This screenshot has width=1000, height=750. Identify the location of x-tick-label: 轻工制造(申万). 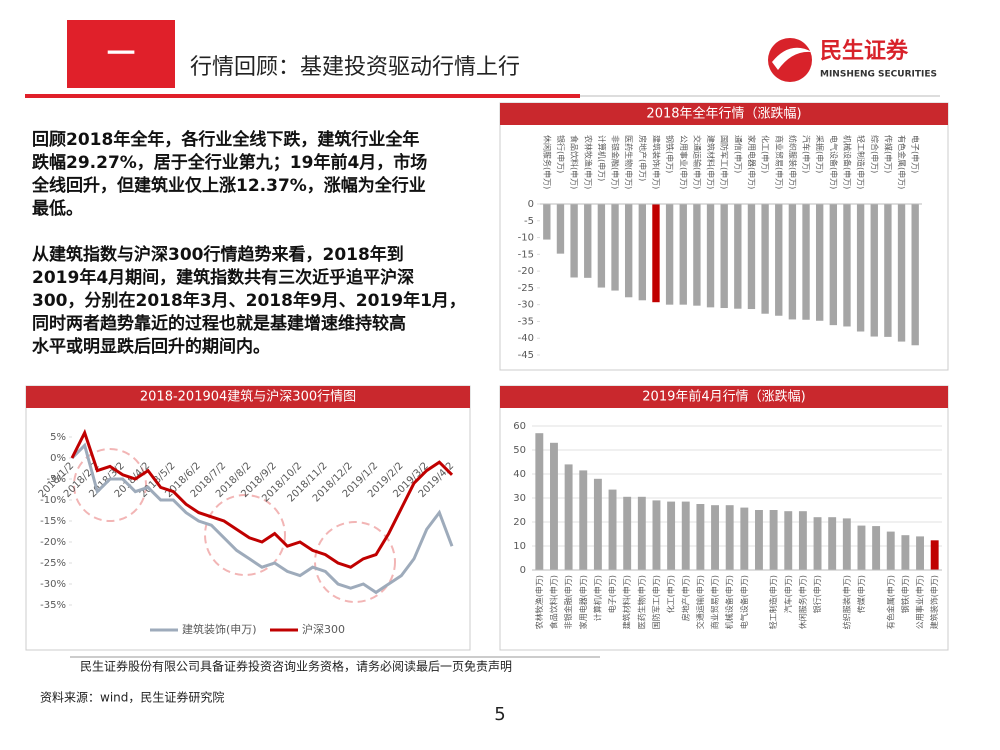
(861, 162).